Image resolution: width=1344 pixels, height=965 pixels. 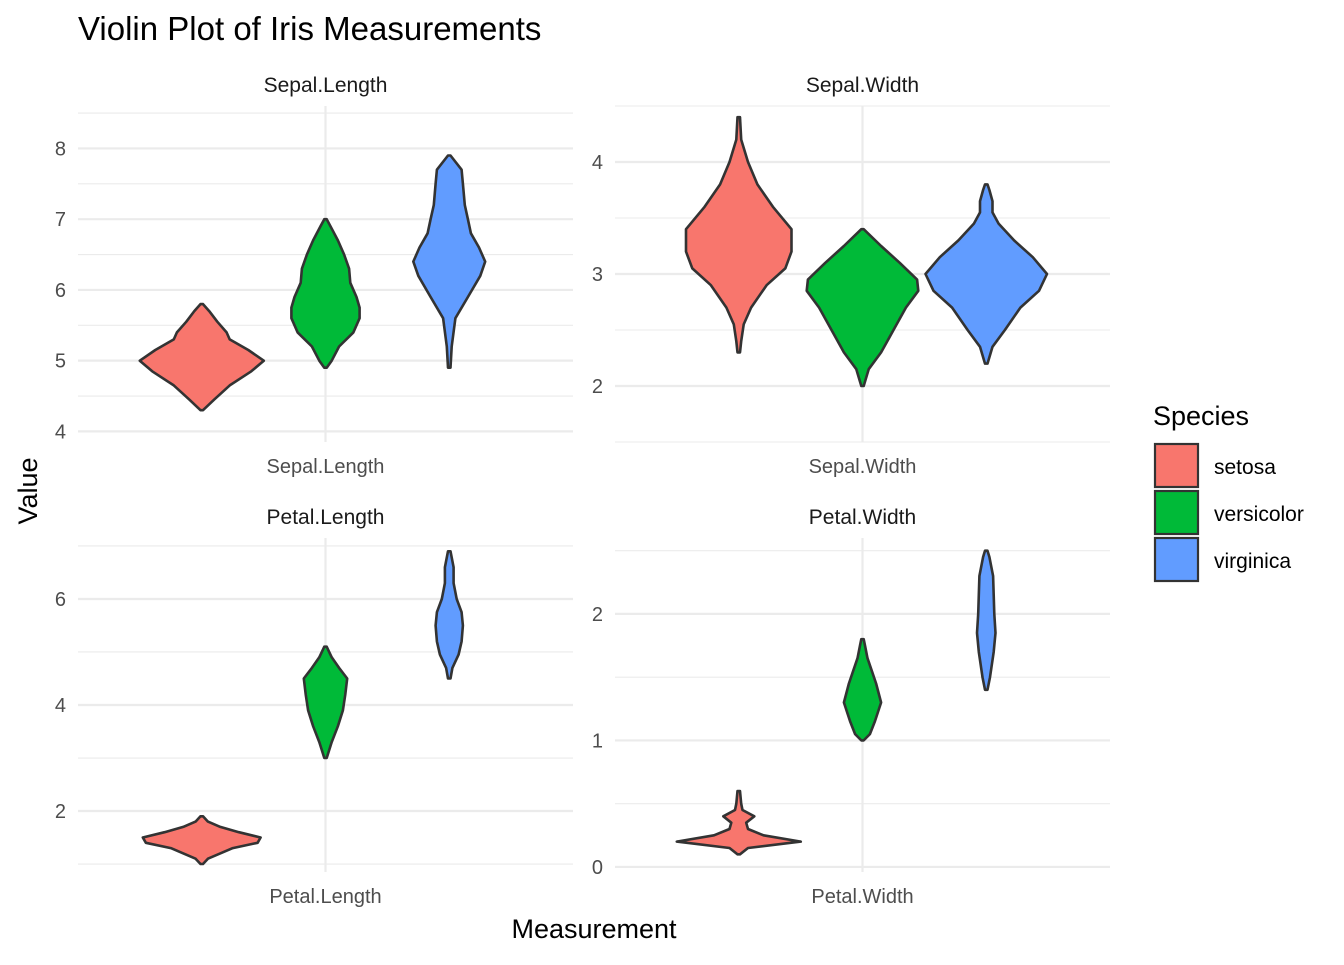 I want to click on y-tick-label: 1, so click(x=597, y=741).